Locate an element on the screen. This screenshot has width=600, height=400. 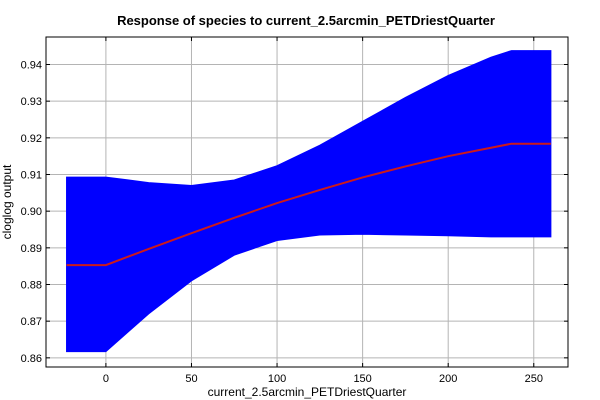
x-axis-label: current_2.5arcmin_PETDriestQuarter is located at coordinates (307, 392).